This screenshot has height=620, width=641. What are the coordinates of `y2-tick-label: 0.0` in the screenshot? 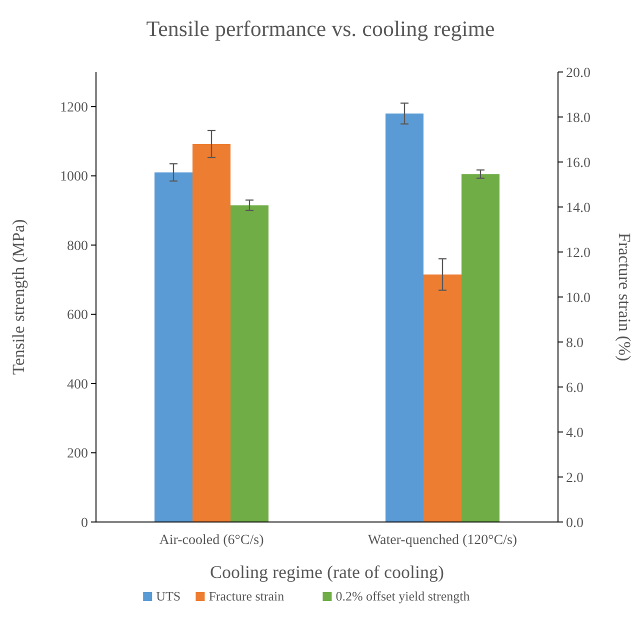 It's located at (575, 523).